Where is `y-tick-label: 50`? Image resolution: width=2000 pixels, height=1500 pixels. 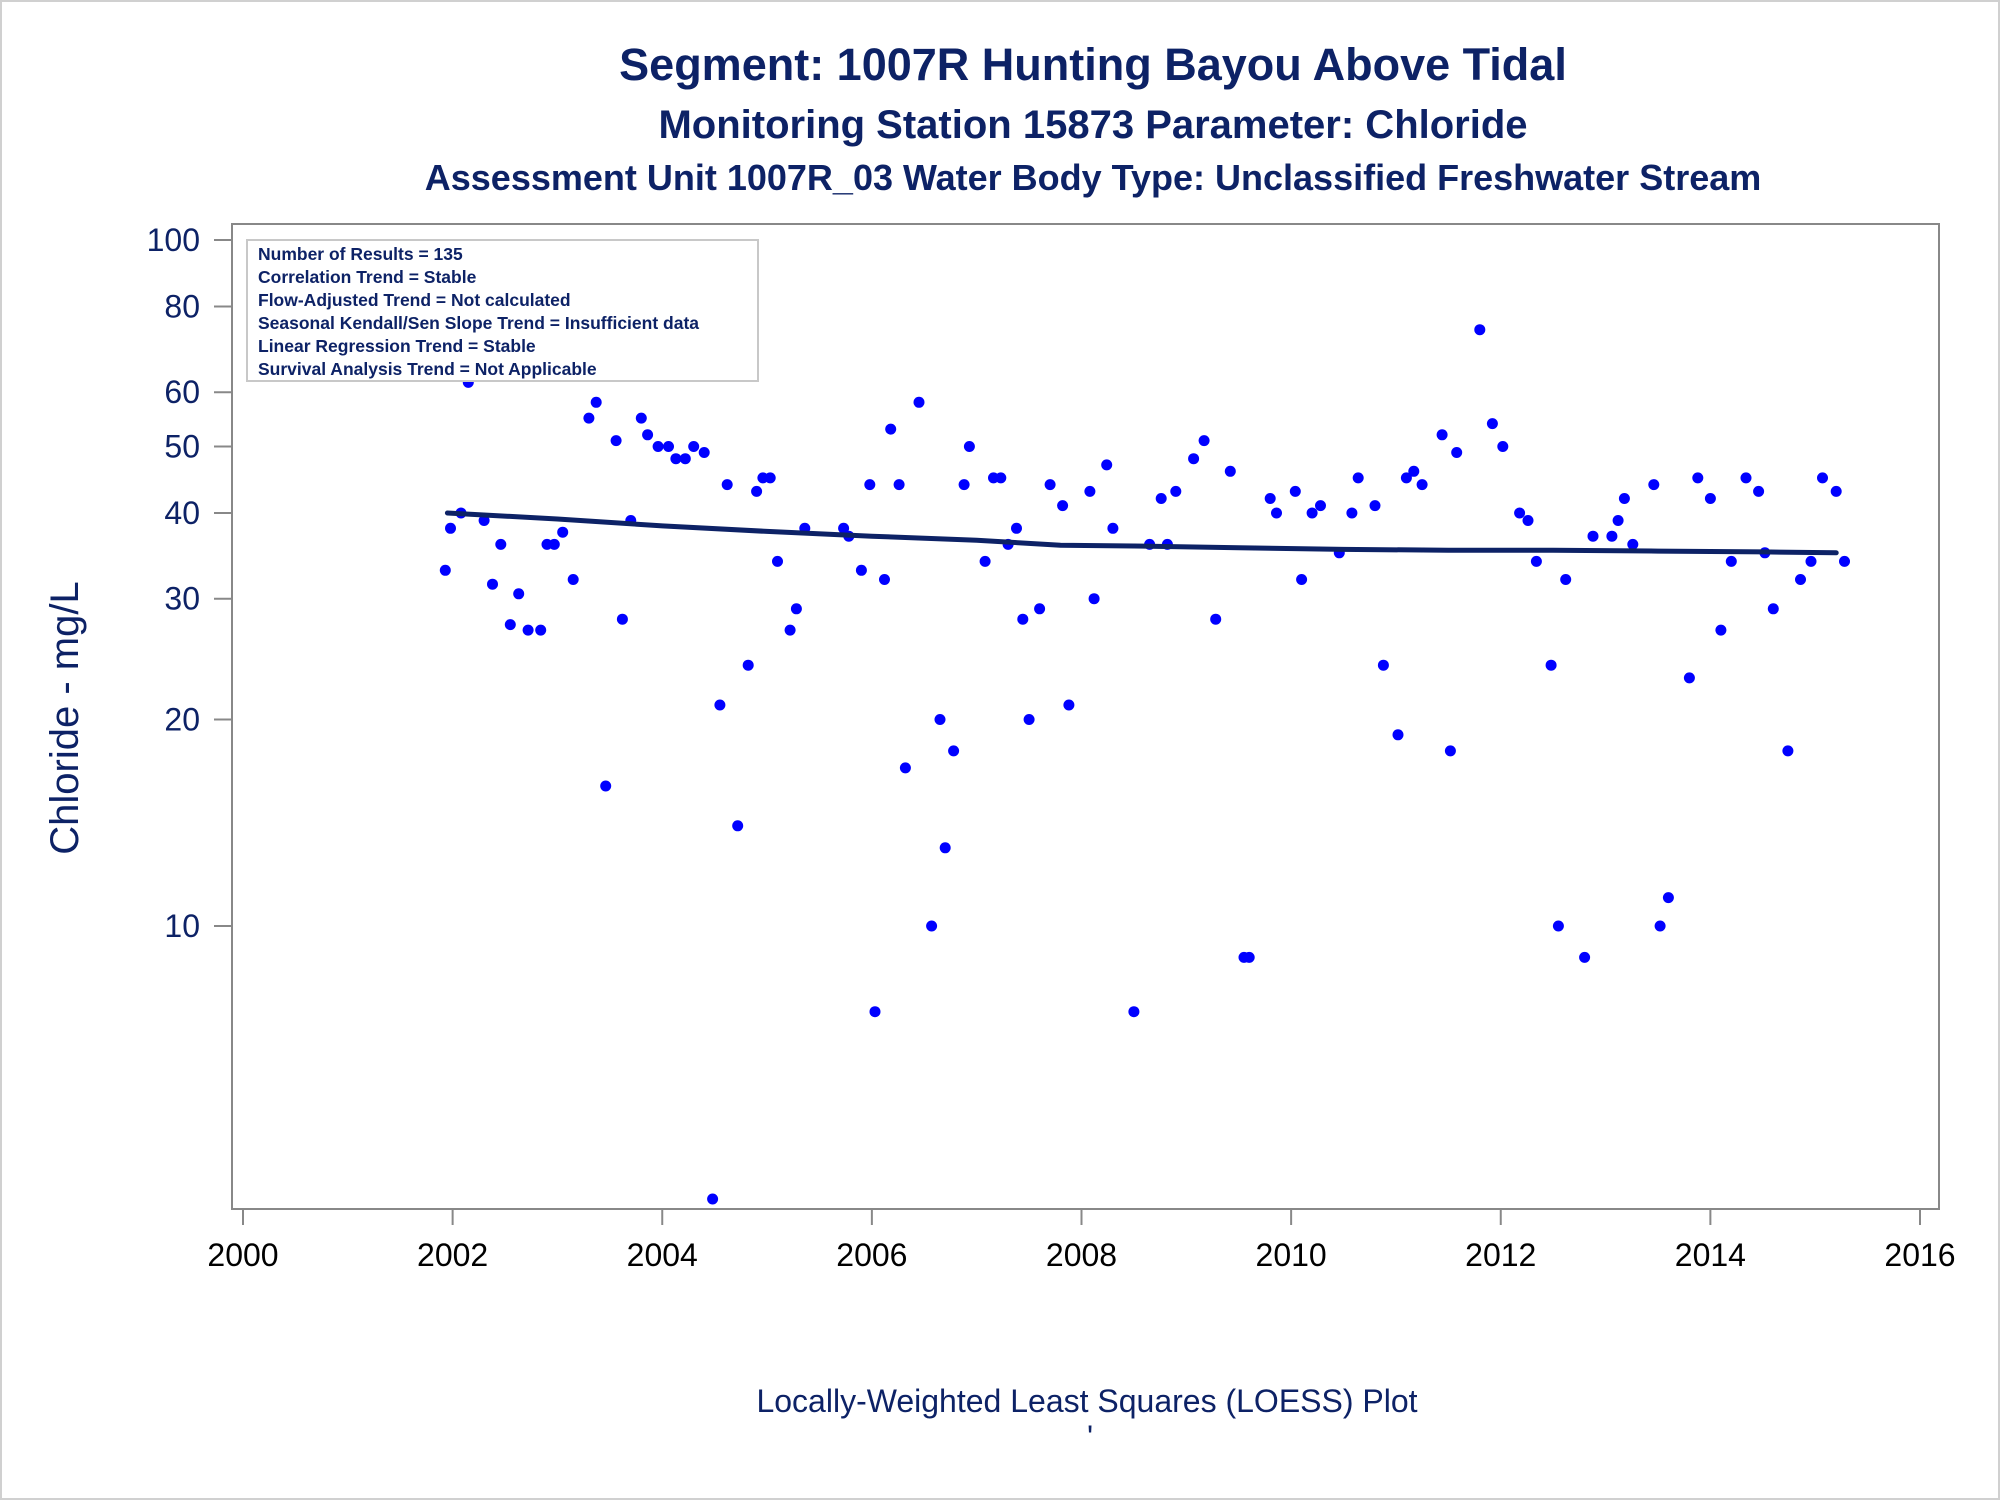 y-tick-label: 50 is located at coordinates (182, 447).